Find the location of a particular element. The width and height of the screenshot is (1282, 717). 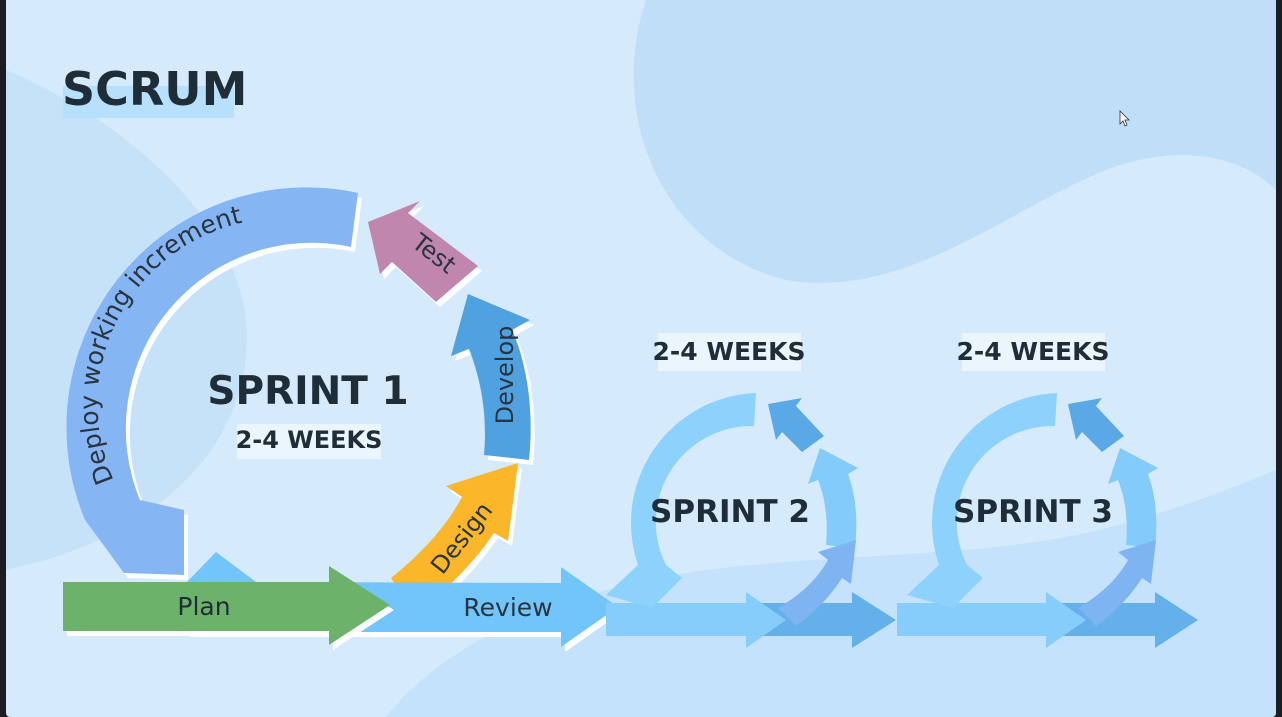

deploy-arrow is located at coordinates (212, 381).